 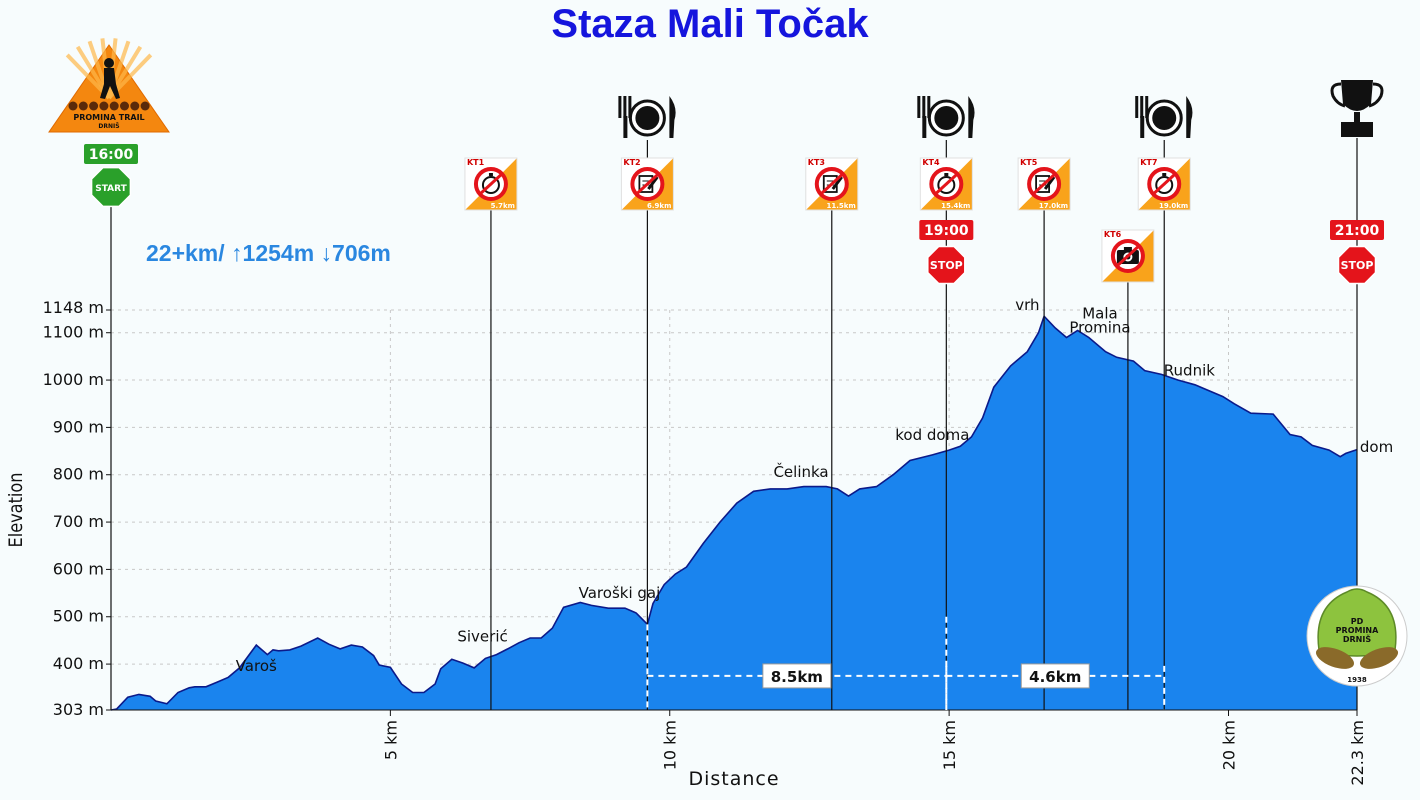 I want to click on logo-text: PROMINA, so click(x=1357, y=630).